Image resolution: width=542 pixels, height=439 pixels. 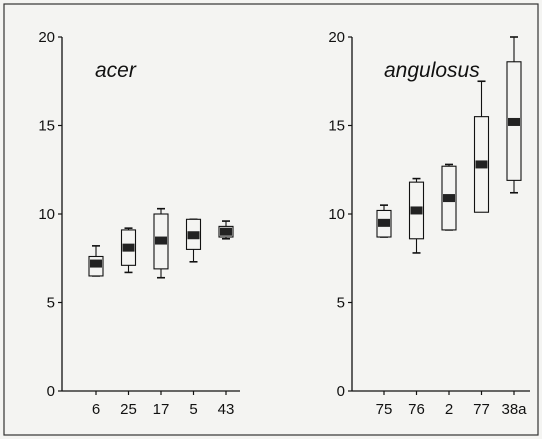 What do you see at coordinates (432, 70) in the screenshot?
I see `angulosus-panel-title: angulosus` at bounding box center [432, 70].